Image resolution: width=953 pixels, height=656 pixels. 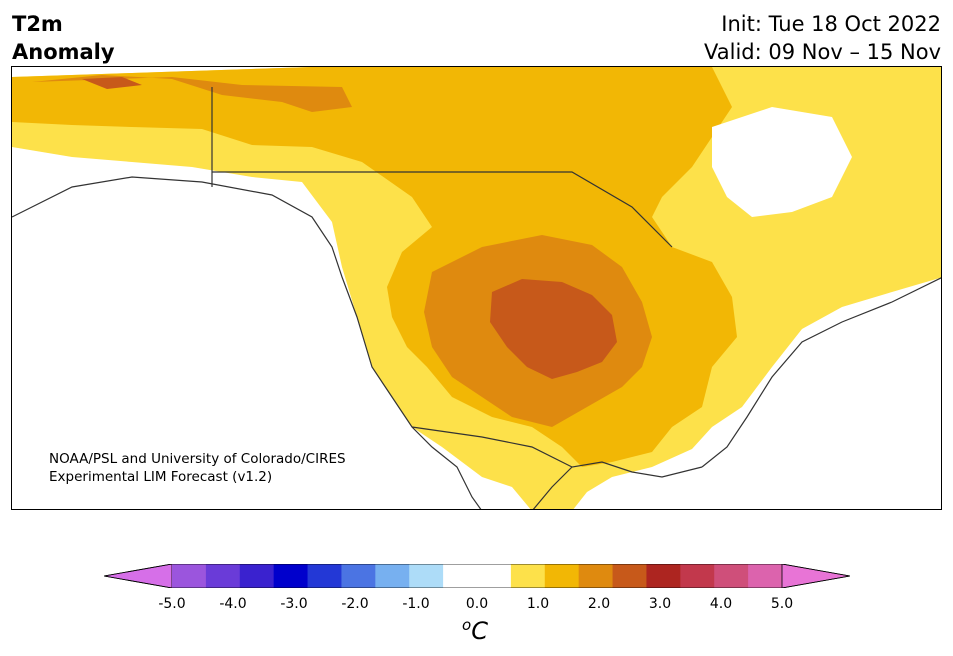 I want to click on colorbar-extend-high, so click(x=815, y=576).